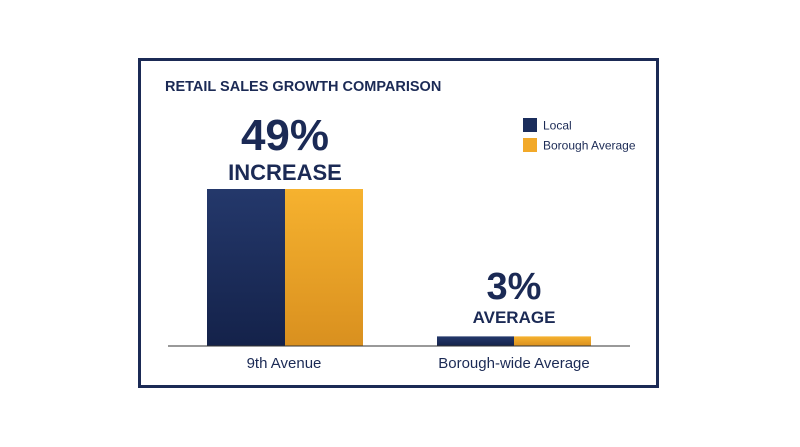 Image resolution: width=800 pixels, height=447 pixels. What do you see at coordinates (475, 341) in the screenshot?
I see `bar-local-borough-wide-average` at bounding box center [475, 341].